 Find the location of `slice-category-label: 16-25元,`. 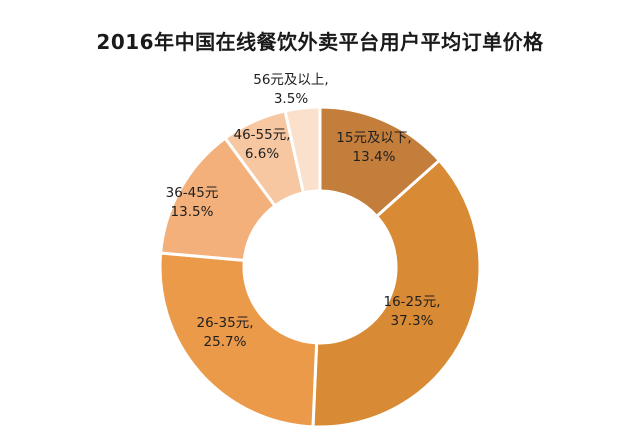

slice-category-label: 16-25元, is located at coordinates (411, 302).